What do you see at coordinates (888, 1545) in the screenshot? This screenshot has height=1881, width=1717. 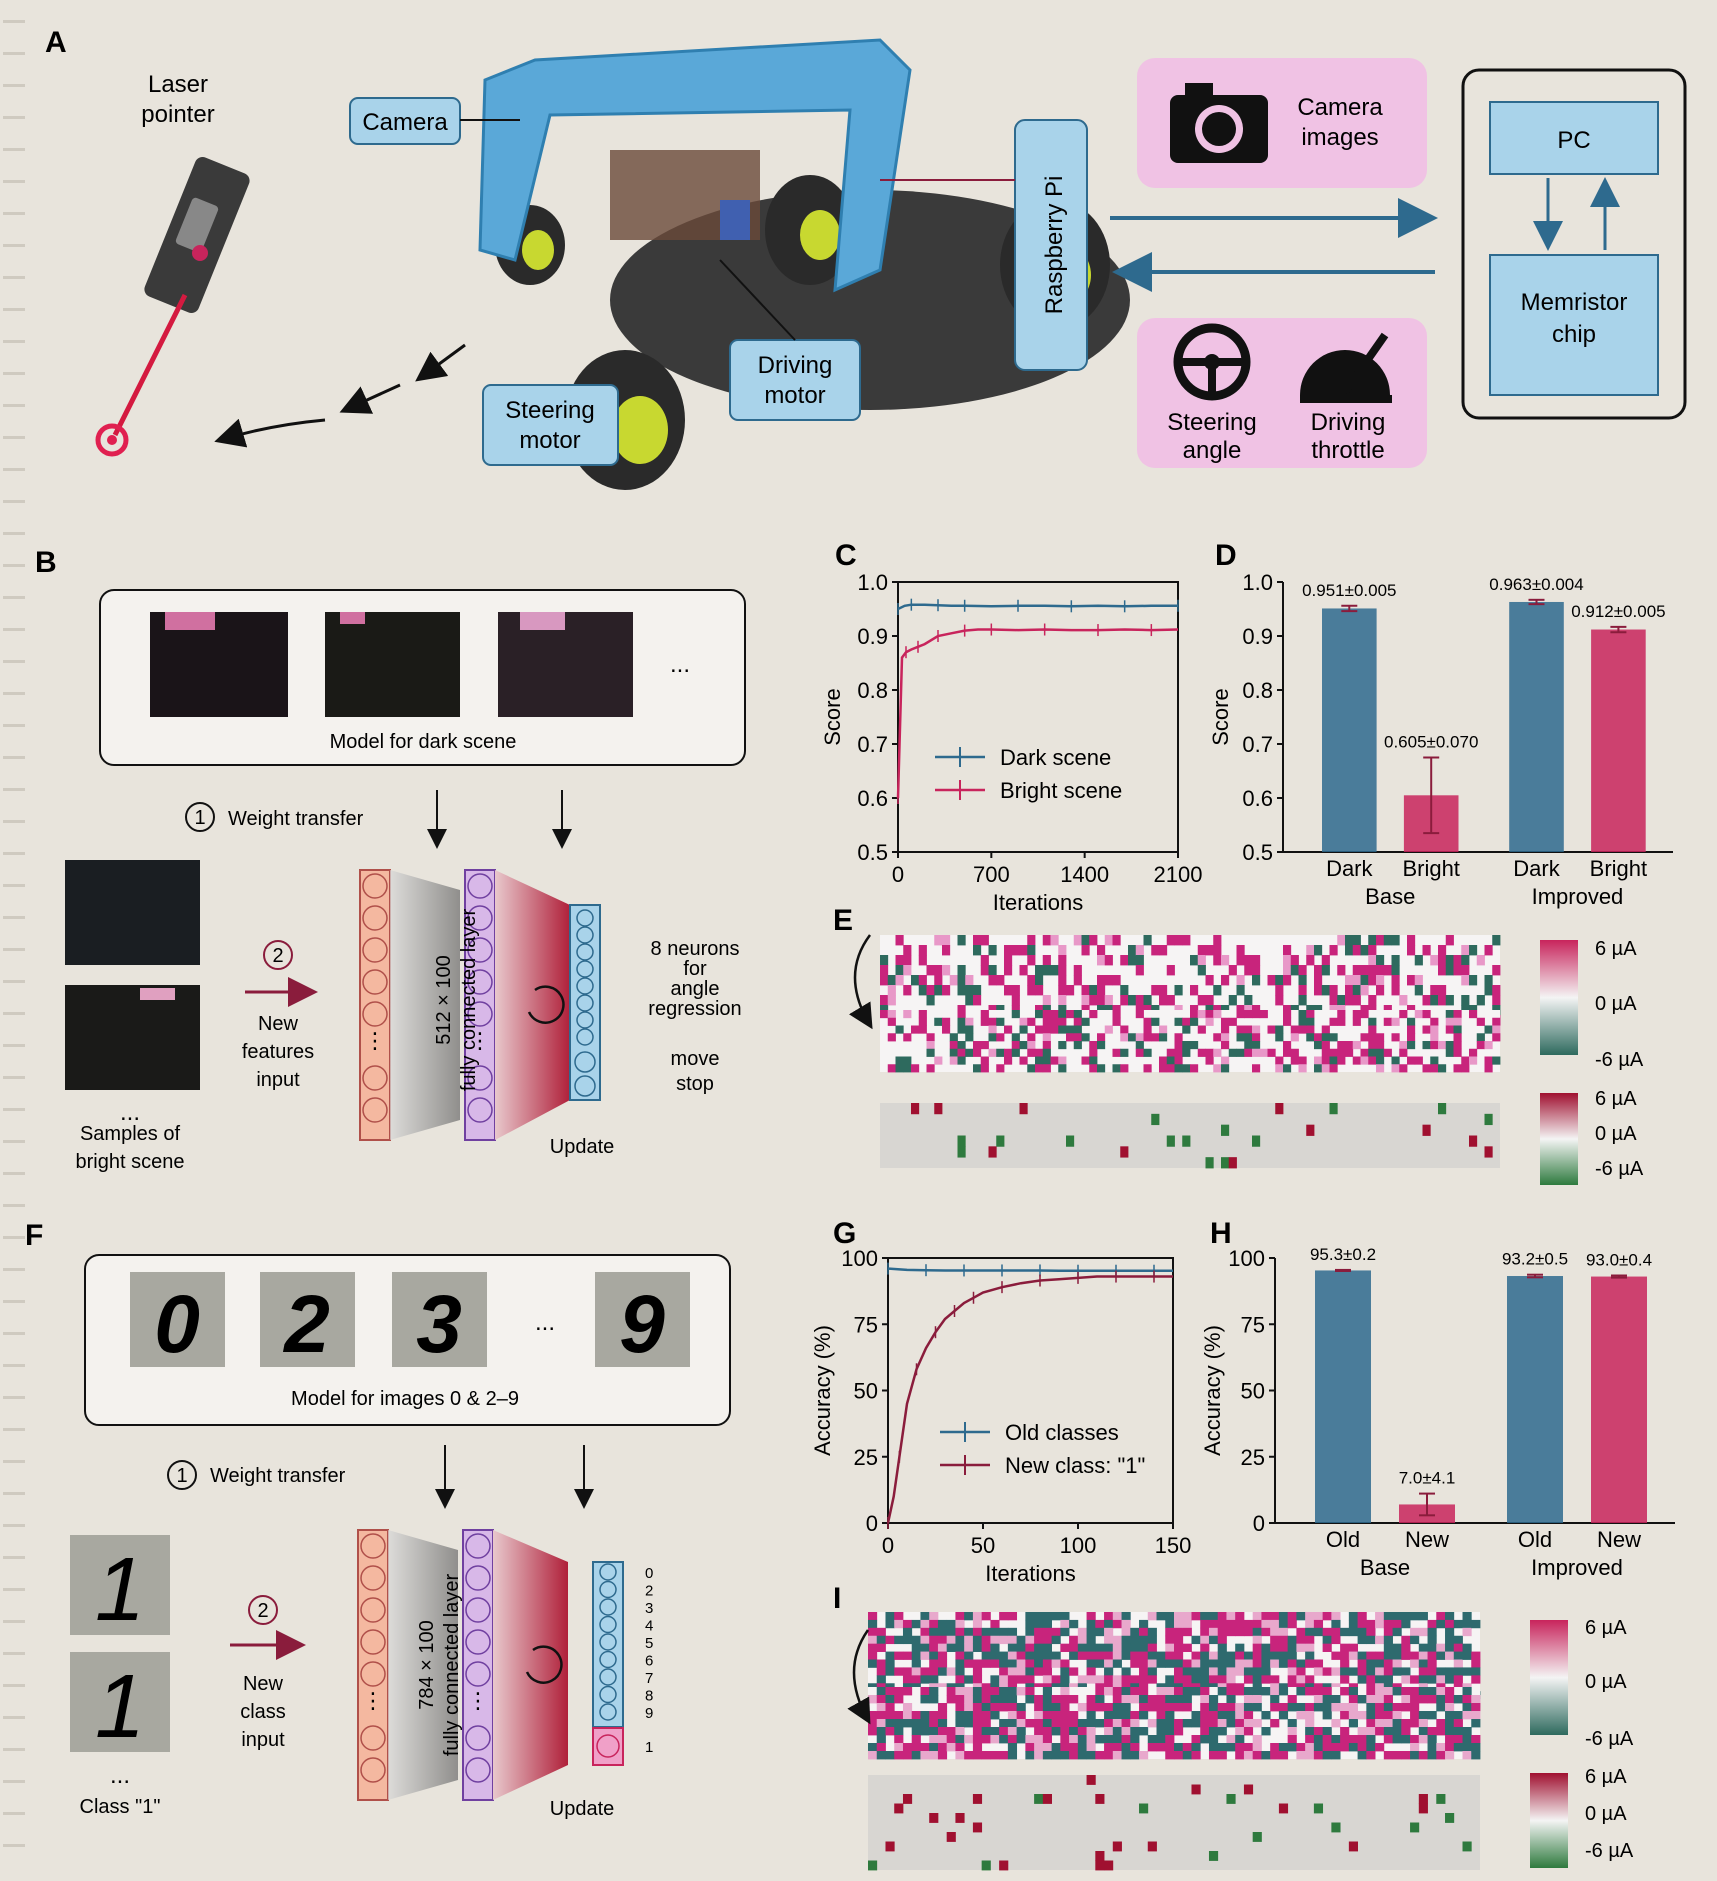 I see `x-tick-label: 0` at bounding box center [888, 1545].